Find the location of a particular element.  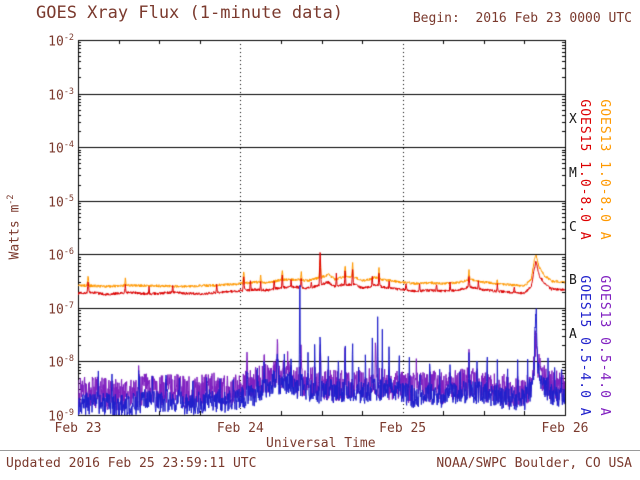

y-tick-label: 10-5 is located at coordinates (52, 201).